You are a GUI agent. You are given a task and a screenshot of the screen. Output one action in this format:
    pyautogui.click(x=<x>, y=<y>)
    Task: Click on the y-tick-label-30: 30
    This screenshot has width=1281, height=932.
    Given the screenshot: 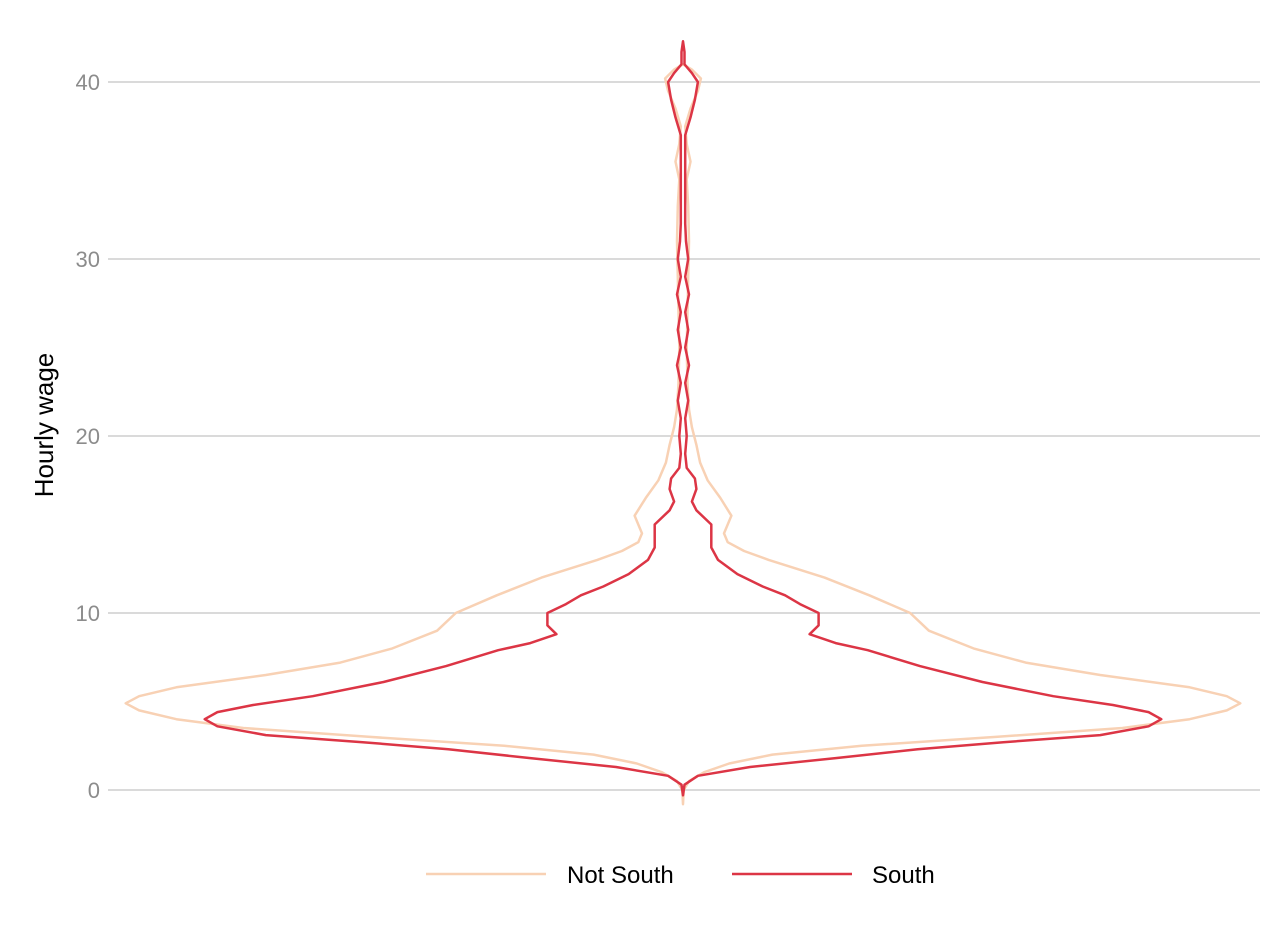 What is the action you would take?
    pyautogui.click(x=88, y=259)
    